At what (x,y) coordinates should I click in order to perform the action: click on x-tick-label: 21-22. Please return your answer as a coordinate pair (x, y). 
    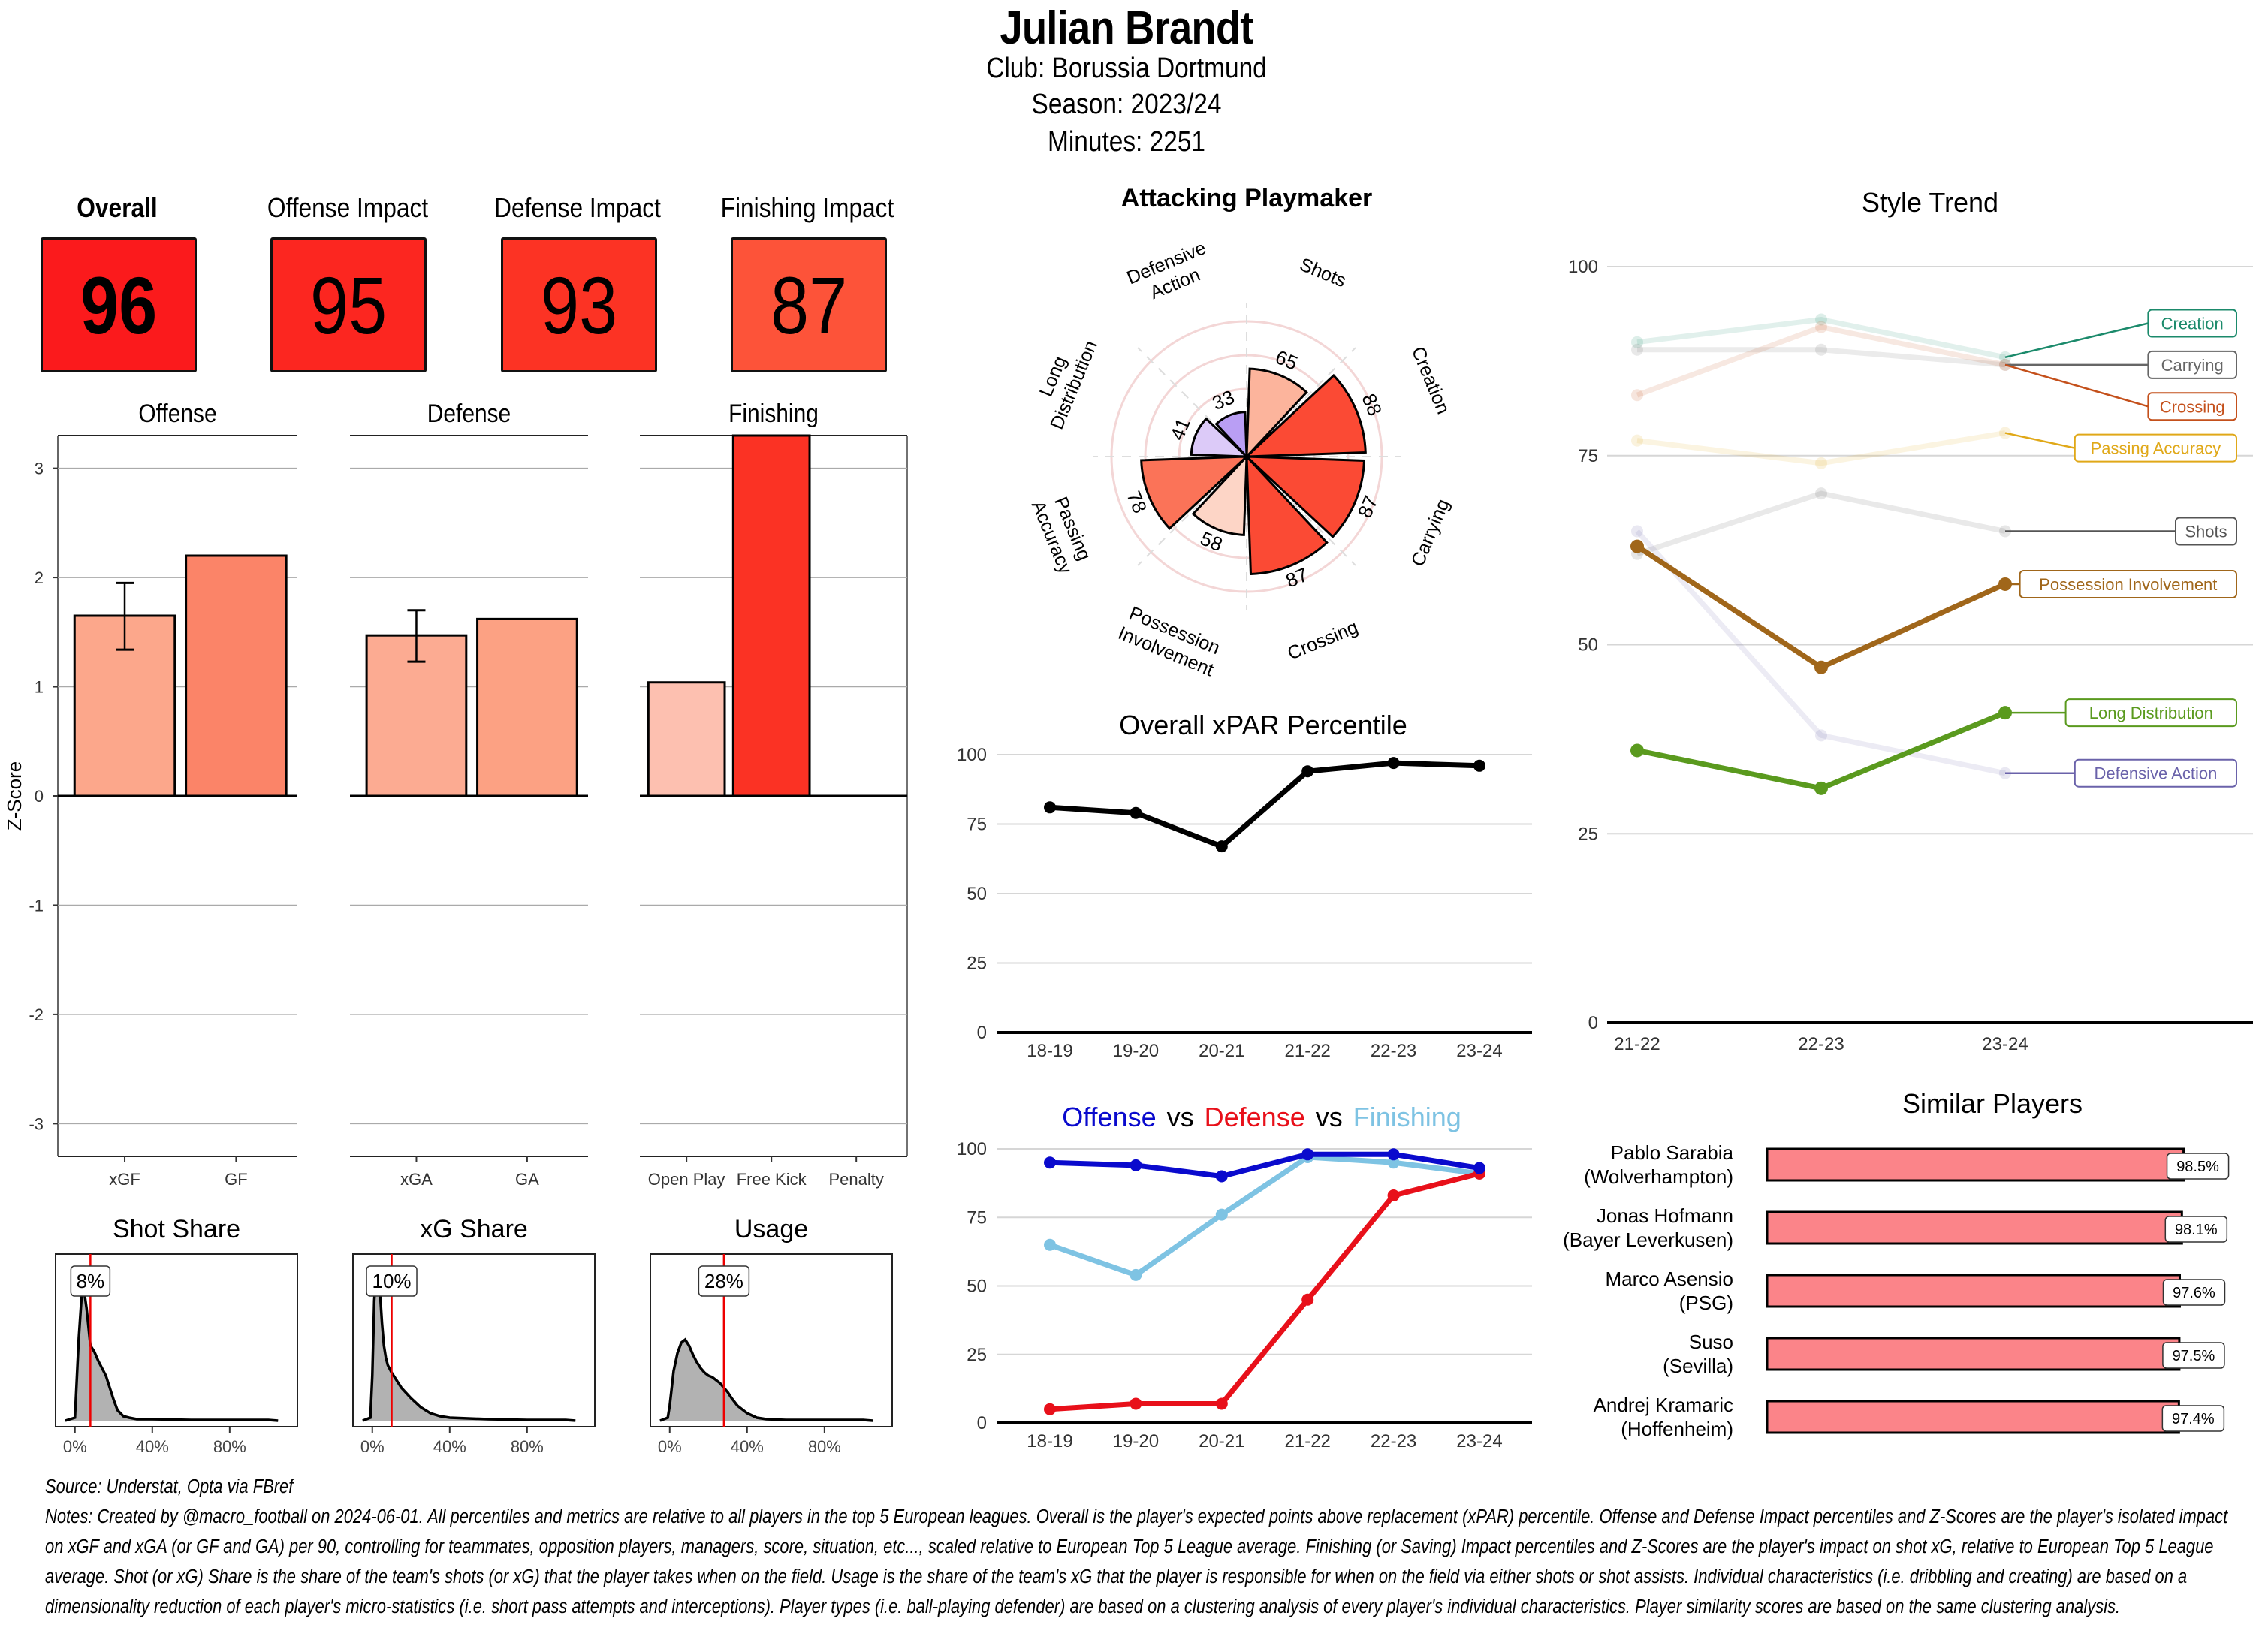
    Looking at the image, I should click on (1308, 1441).